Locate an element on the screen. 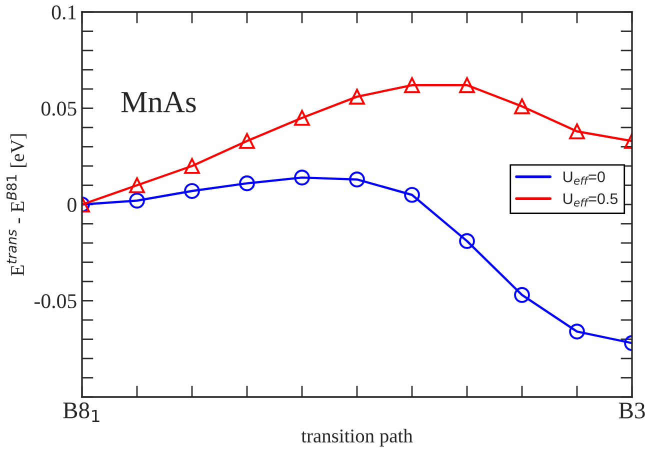  x-tick-label: B8$_{1}$ is located at coordinates (81, 412).